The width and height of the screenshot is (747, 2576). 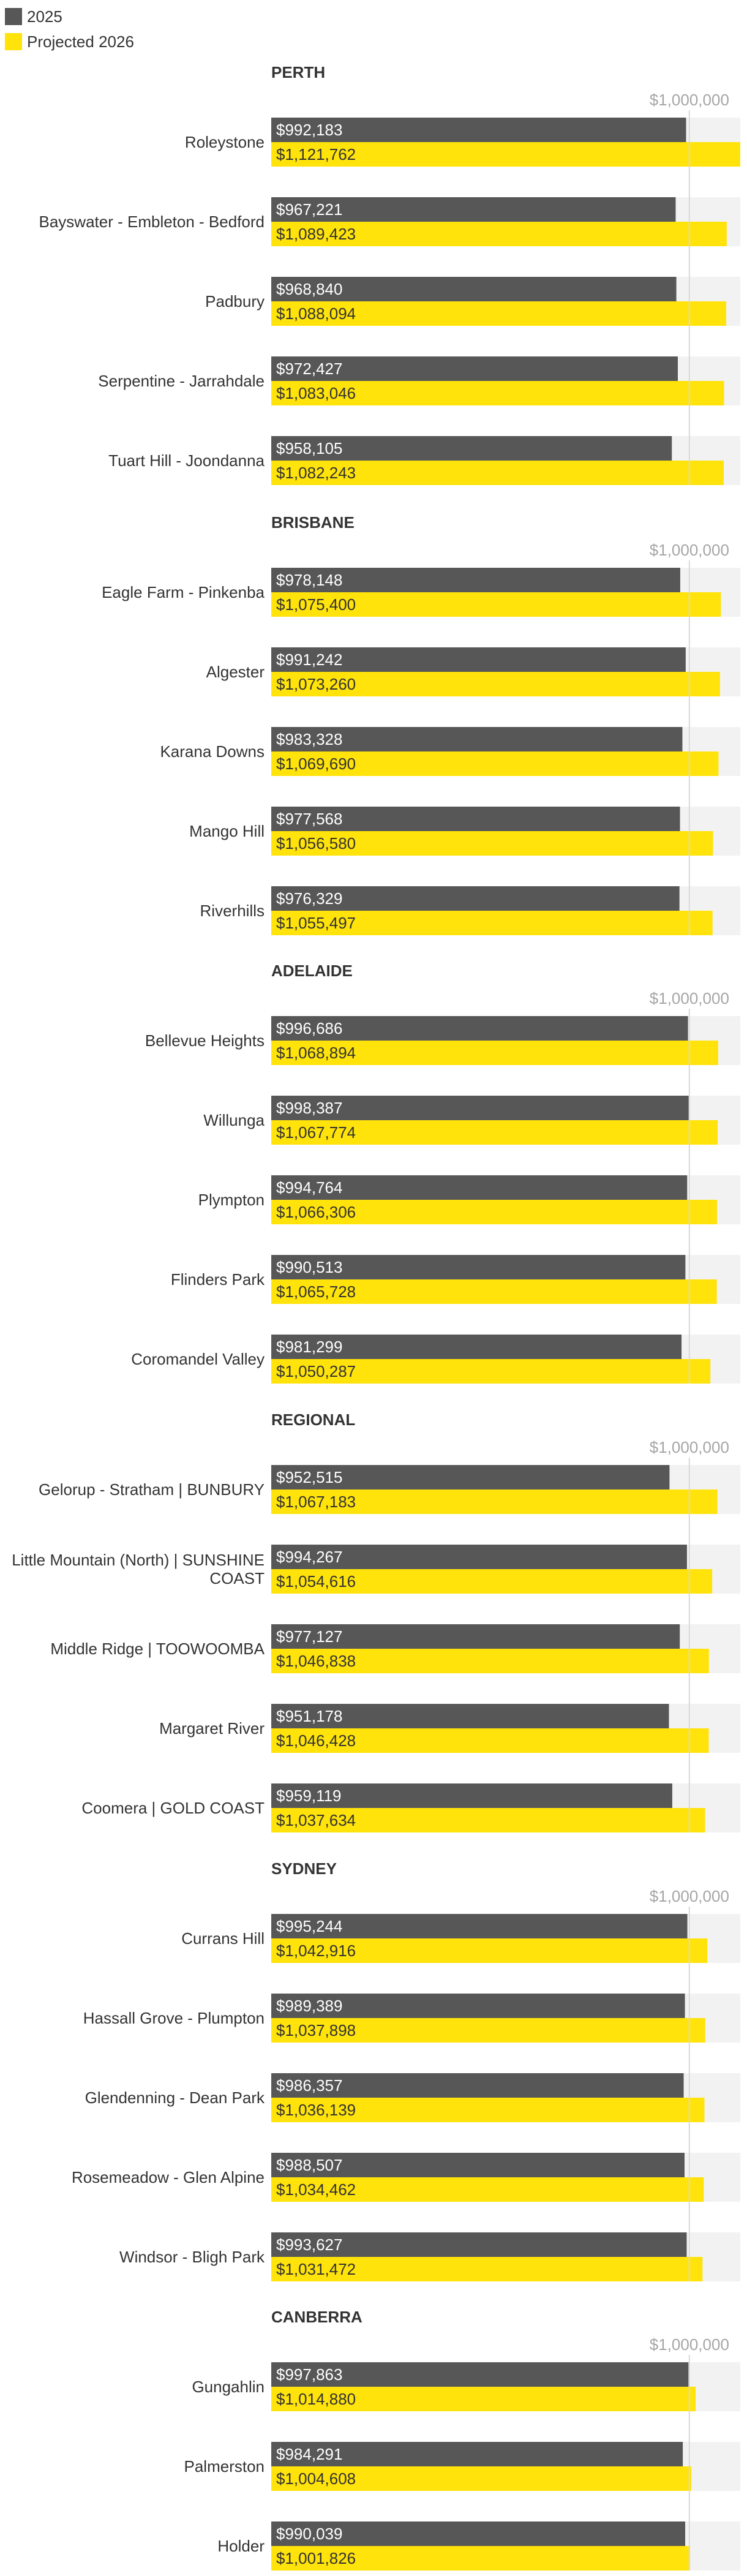 What do you see at coordinates (233, 911) in the screenshot?
I see `category-label: Riverhills` at bounding box center [233, 911].